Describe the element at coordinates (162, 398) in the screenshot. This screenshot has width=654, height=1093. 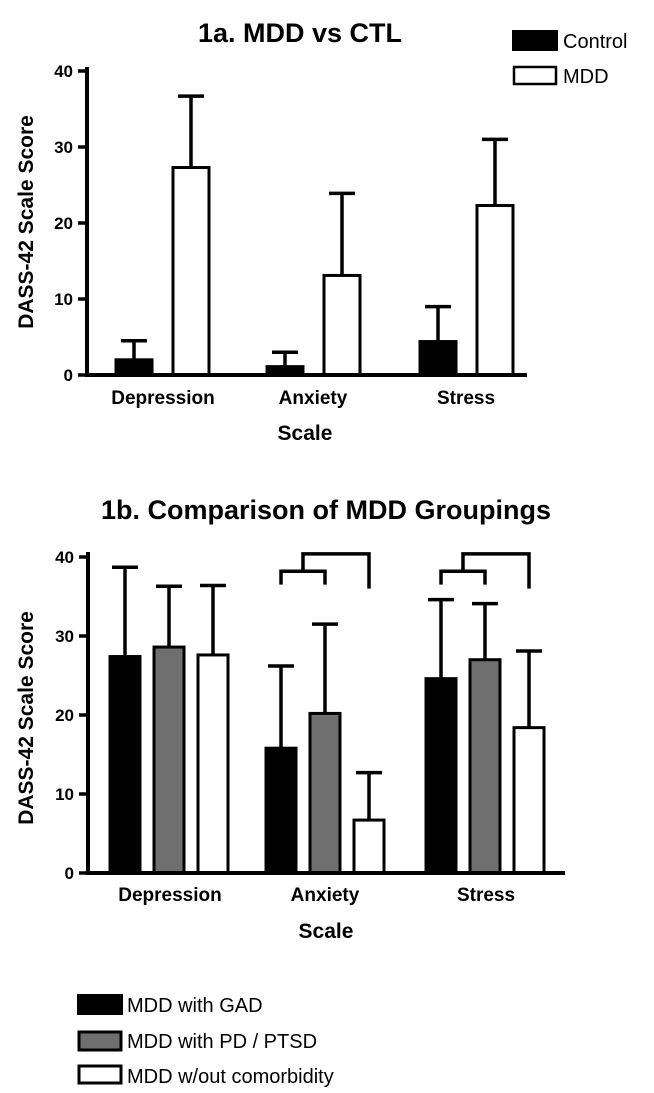
I see `chart-1a-category-label: Depression` at that location.